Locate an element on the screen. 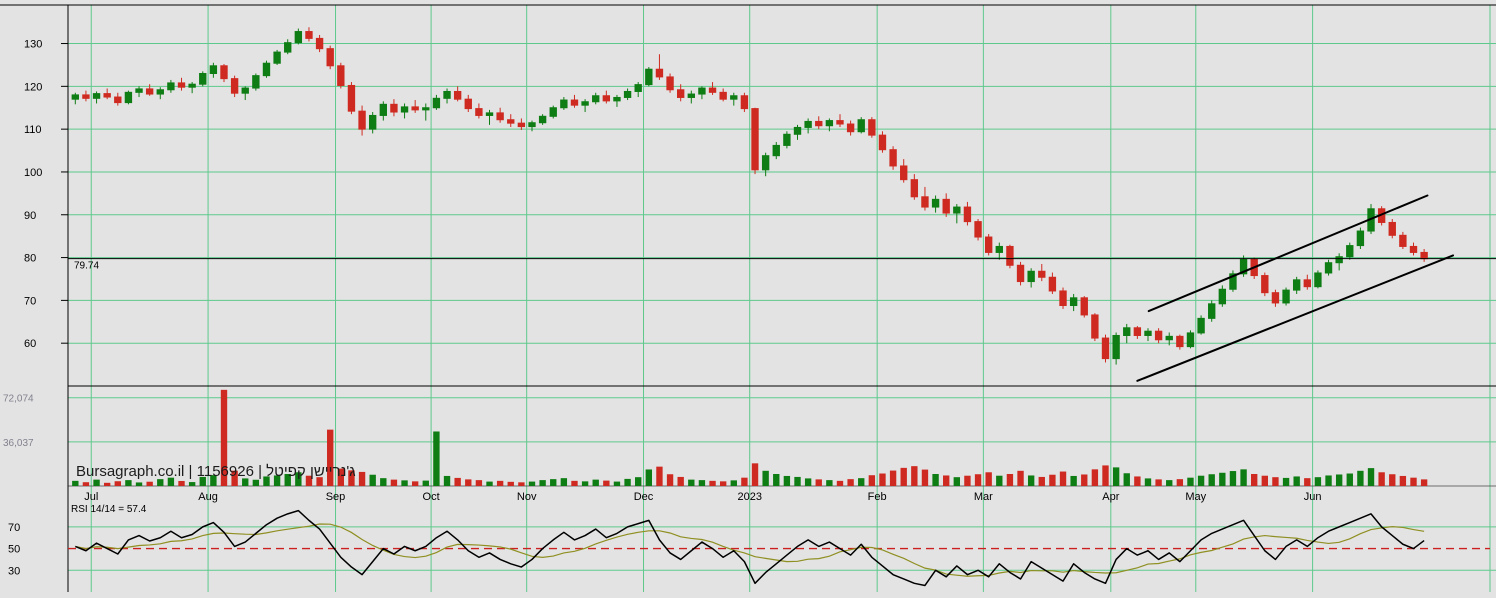 The width and height of the screenshot is (1496, 598). price-axis-label: 80 is located at coordinates (30, 259).